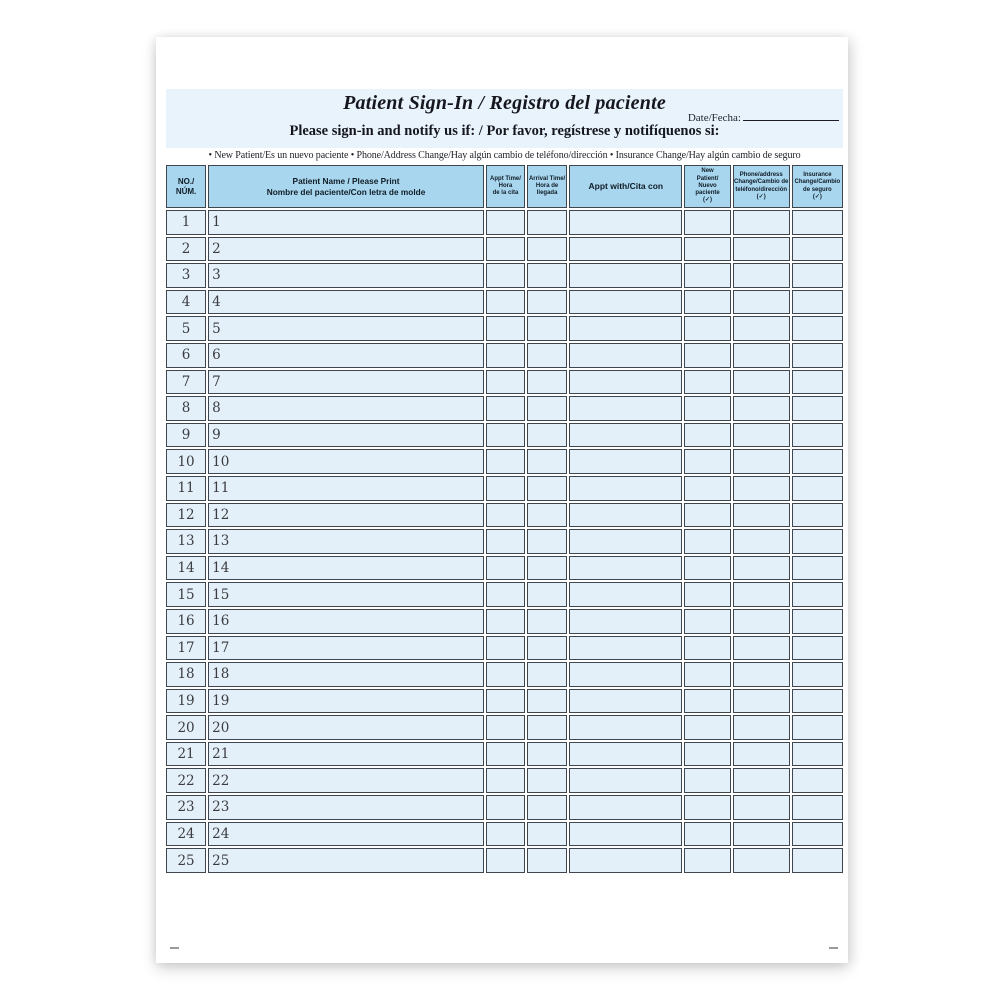 The width and height of the screenshot is (1000, 1000). I want to click on name-tab-number: 10, so click(221, 461).